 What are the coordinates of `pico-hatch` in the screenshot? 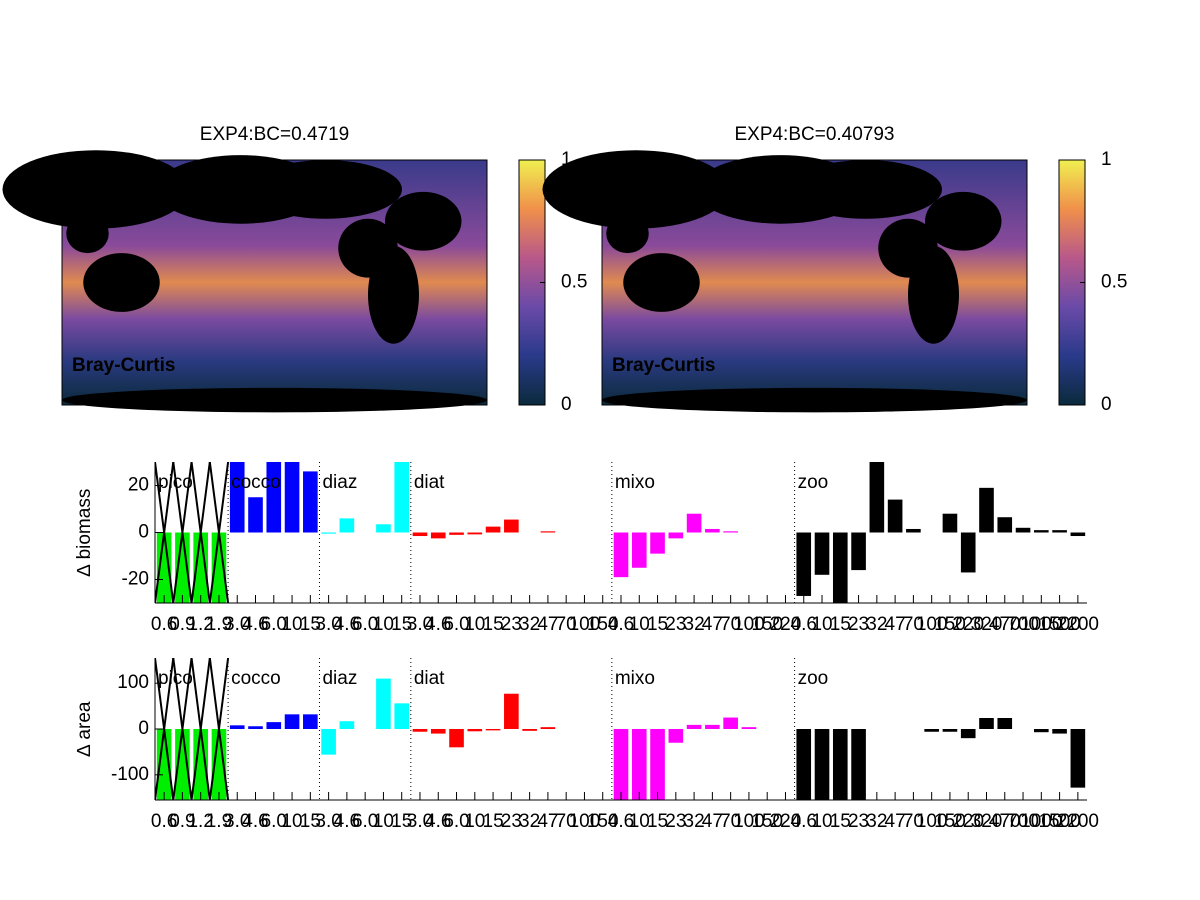 It's located at (200, 729).